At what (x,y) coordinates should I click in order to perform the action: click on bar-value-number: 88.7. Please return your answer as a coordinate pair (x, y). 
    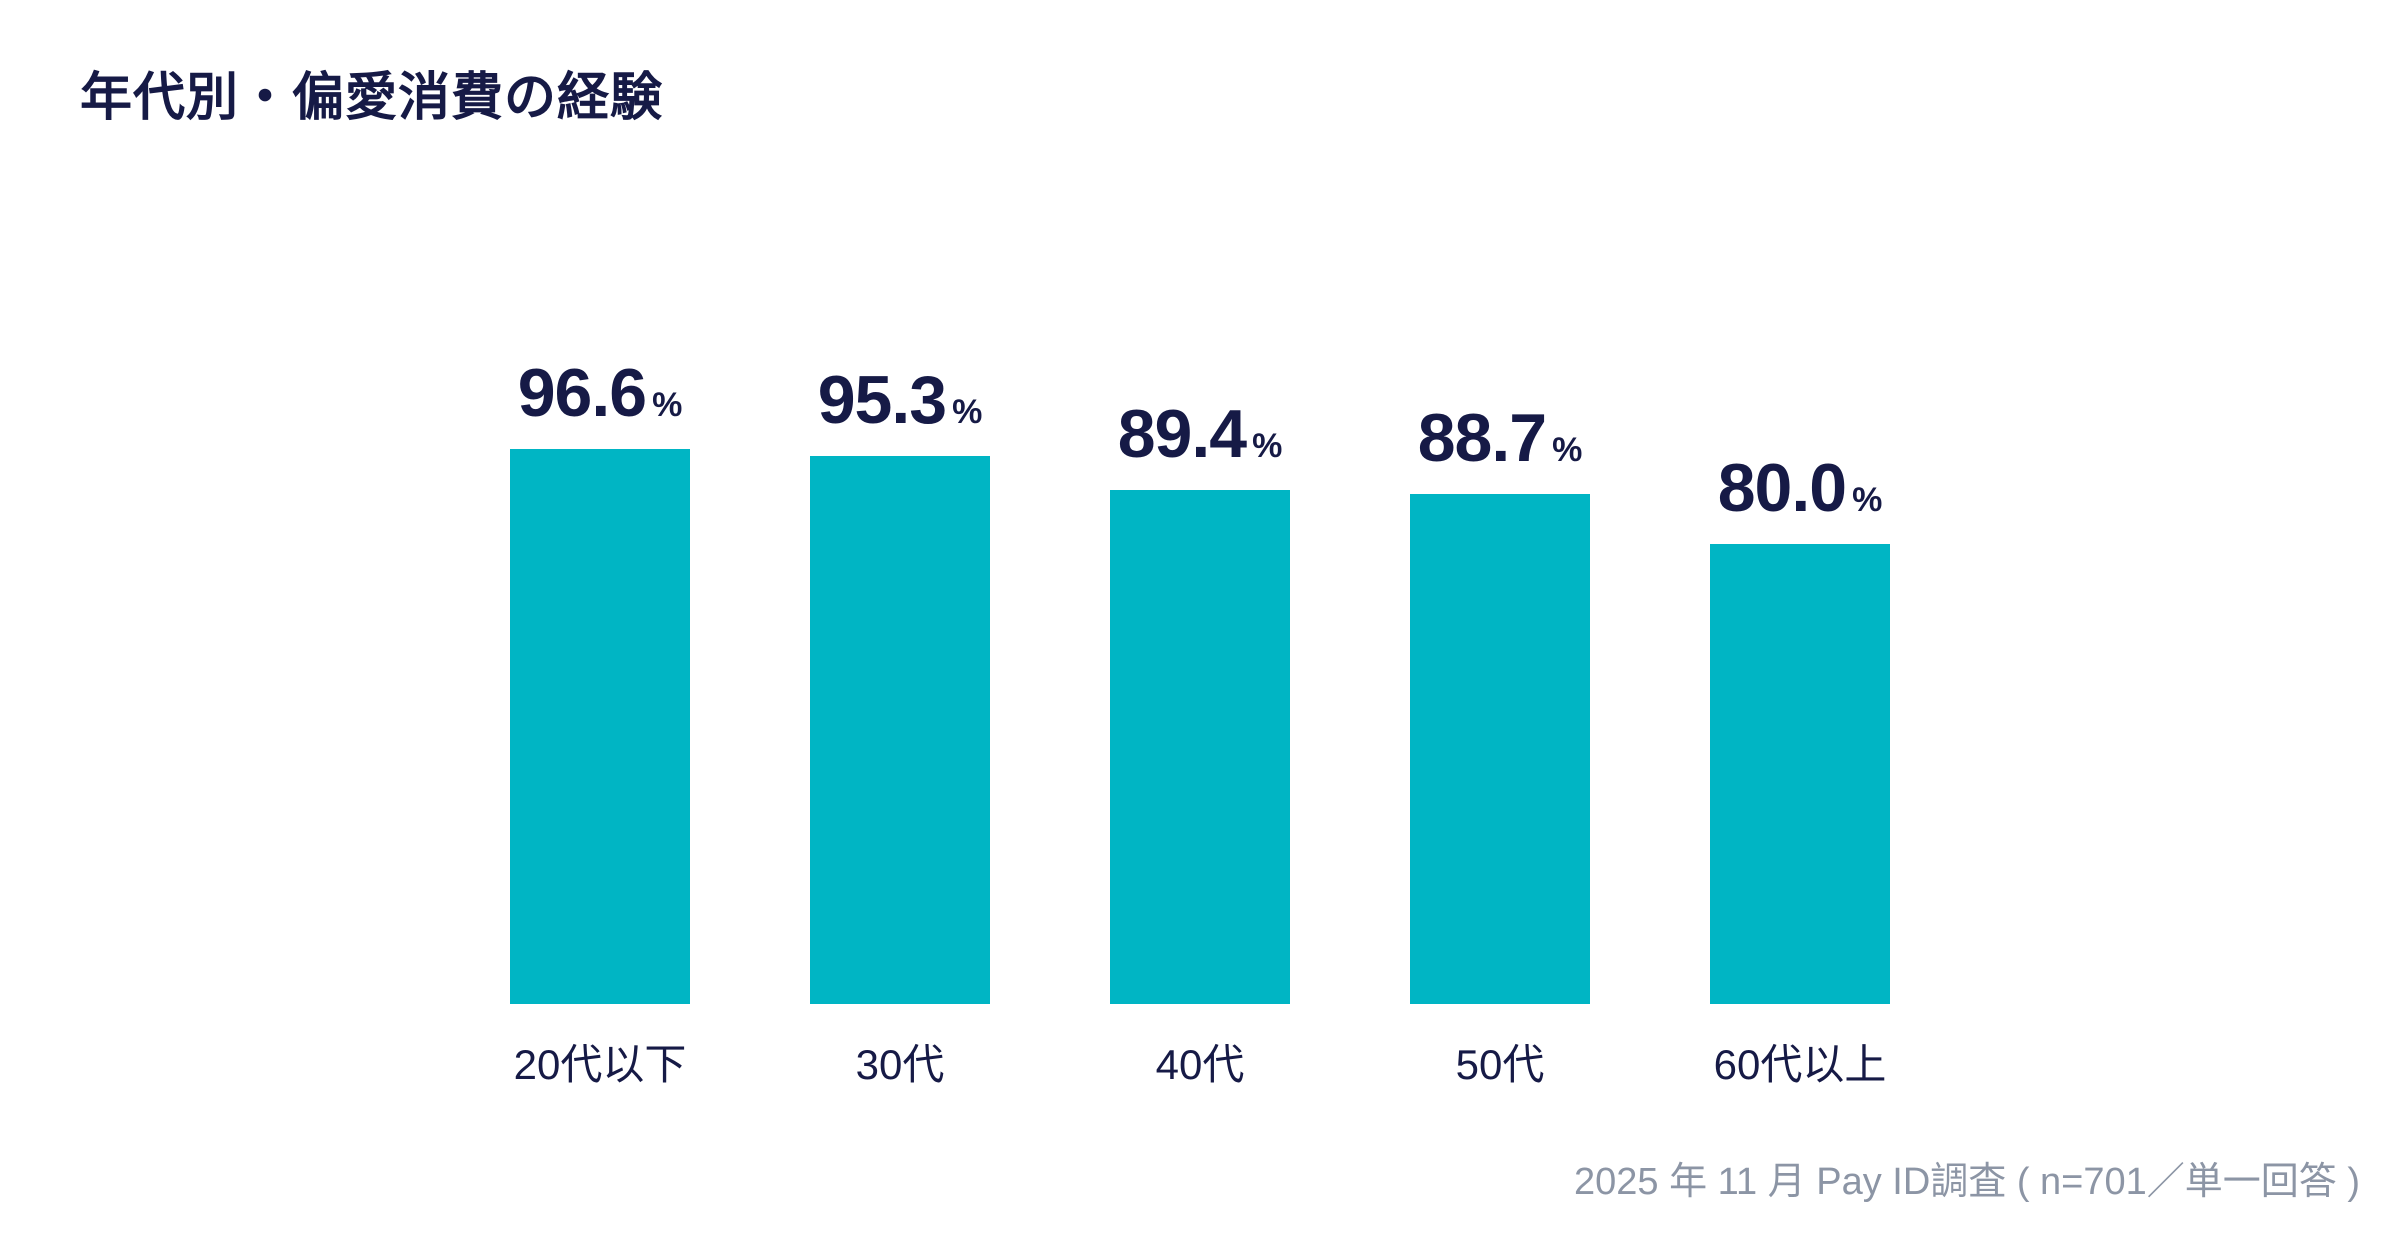
    Looking at the image, I should click on (1482, 438).